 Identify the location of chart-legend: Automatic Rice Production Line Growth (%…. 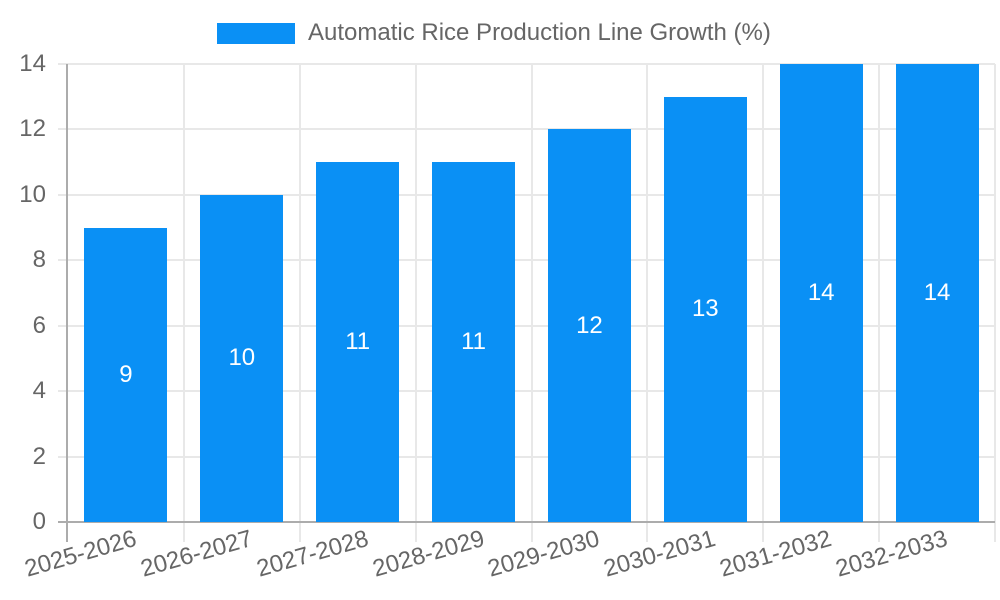
(494, 33).